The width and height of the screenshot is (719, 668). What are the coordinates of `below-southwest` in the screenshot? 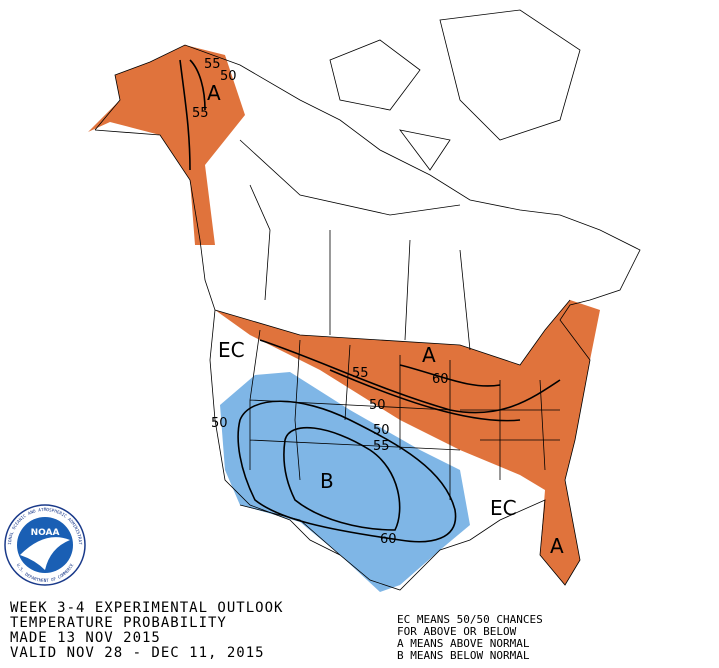 It's located at (345, 482).